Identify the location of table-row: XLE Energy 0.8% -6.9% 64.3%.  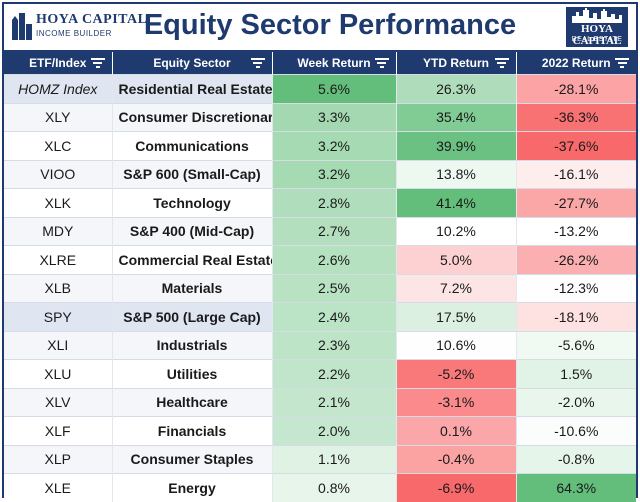
(320, 487).